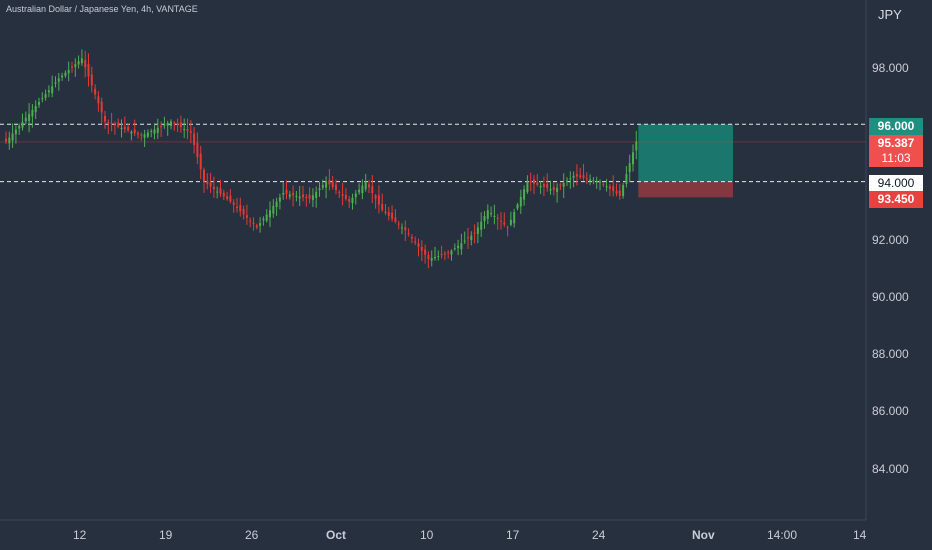  I want to click on x-tick: 14, so click(860, 535).